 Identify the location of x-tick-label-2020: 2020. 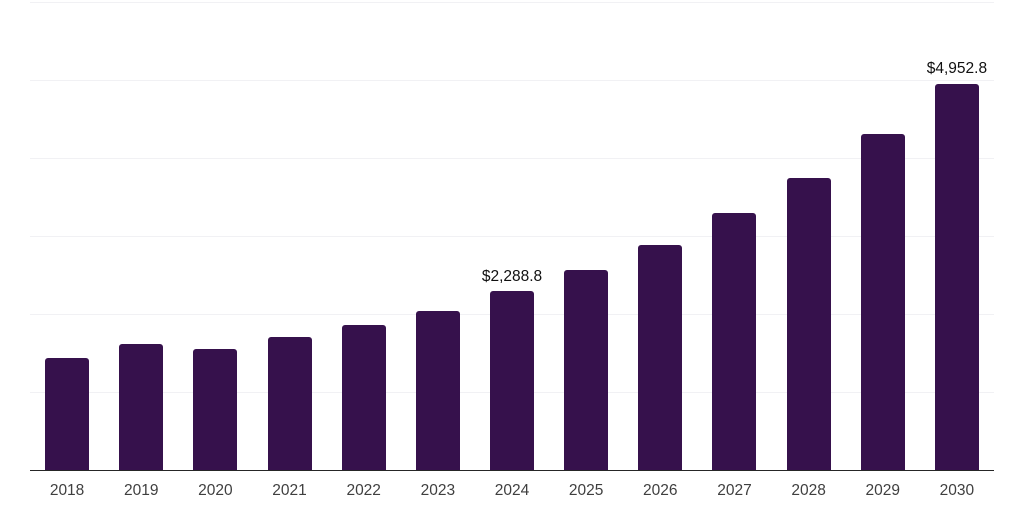
(215, 490).